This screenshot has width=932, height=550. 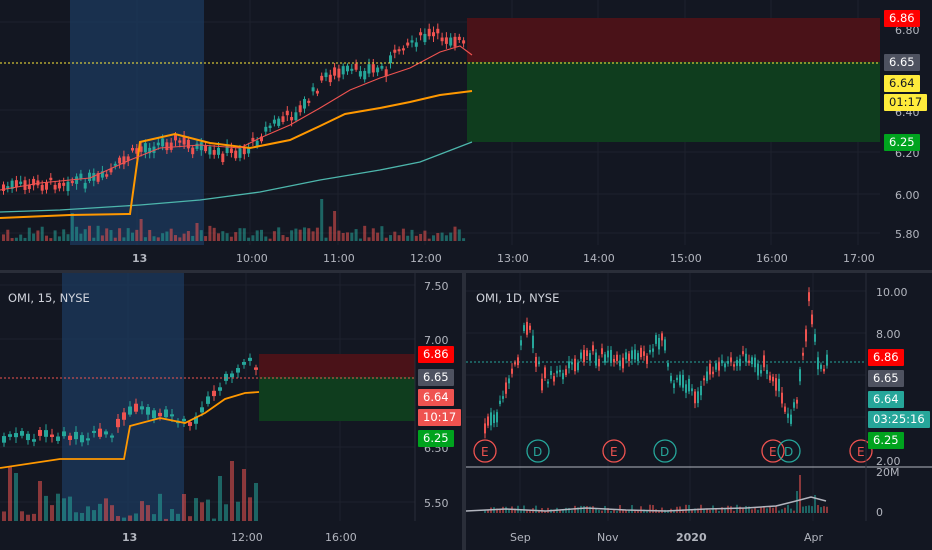 I want to click on time-tick: Sep, so click(x=520, y=537).